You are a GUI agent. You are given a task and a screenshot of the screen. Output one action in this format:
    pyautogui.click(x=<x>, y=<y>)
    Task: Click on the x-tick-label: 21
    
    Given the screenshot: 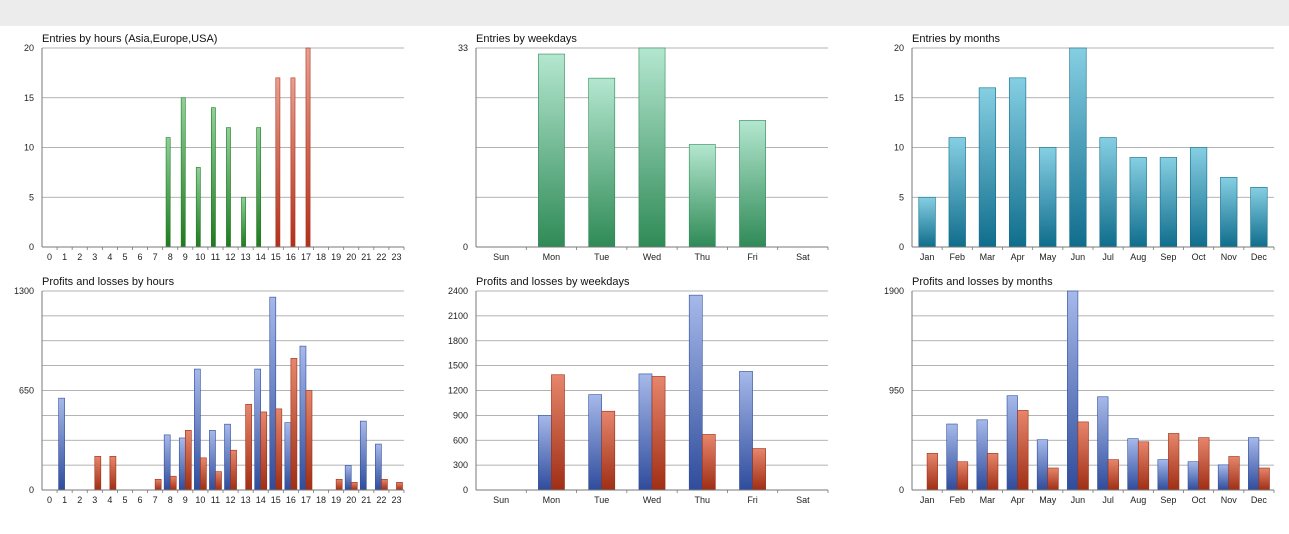 What is the action you would take?
    pyautogui.click(x=366, y=257)
    